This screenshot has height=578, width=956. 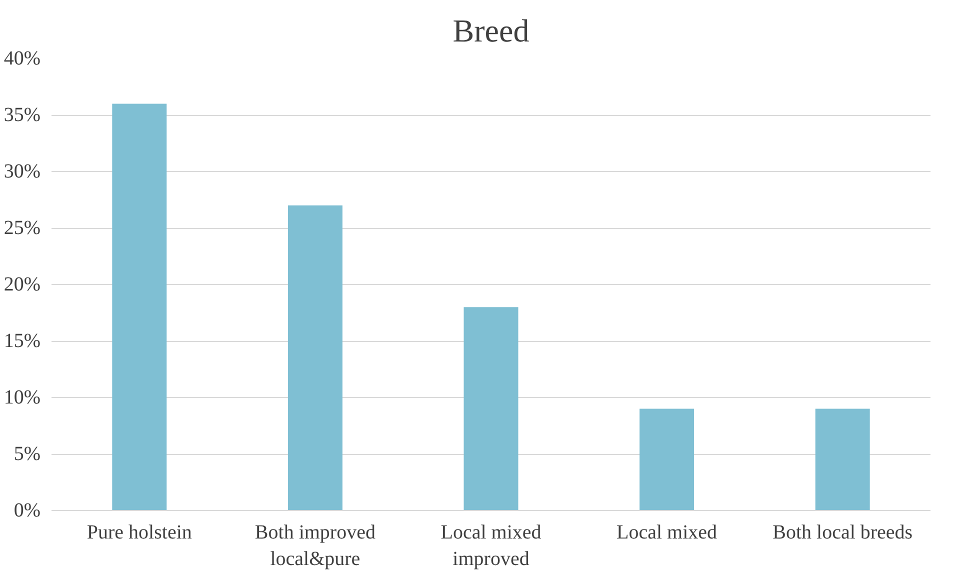 What do you see at coordinates (22, 285) in the screenshot?
I see `y-tick-label: 20%` at bounding box center [22, 285].